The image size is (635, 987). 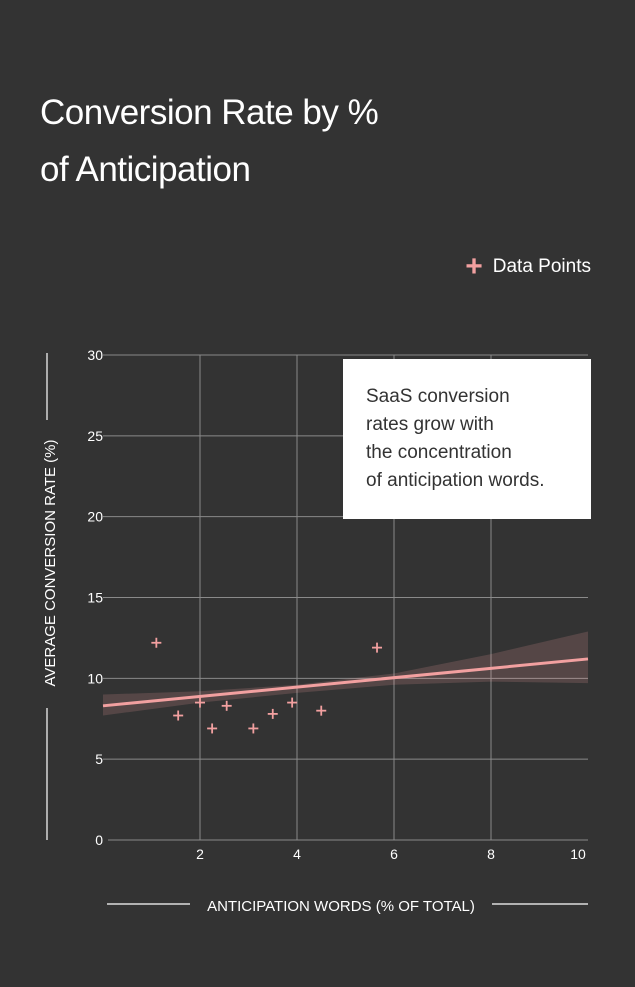 I want to click on y-tick-label: 30, so click(x=95, y=355).